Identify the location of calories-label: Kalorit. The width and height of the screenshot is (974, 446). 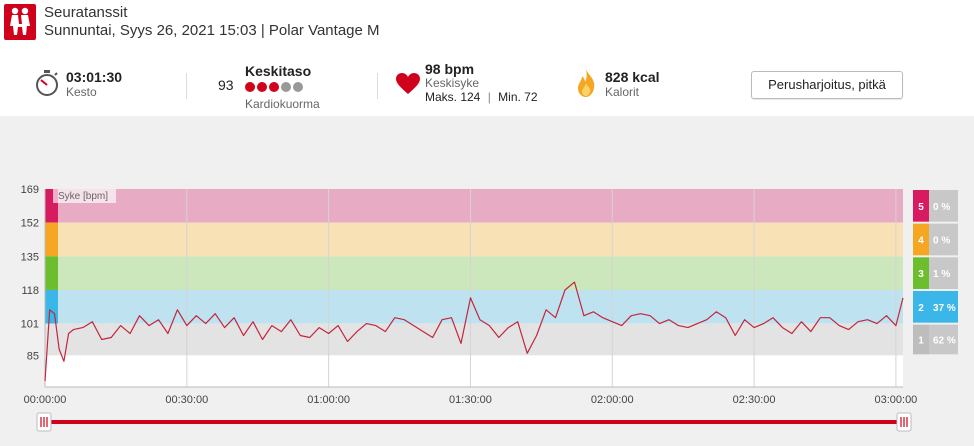
(622, 92).